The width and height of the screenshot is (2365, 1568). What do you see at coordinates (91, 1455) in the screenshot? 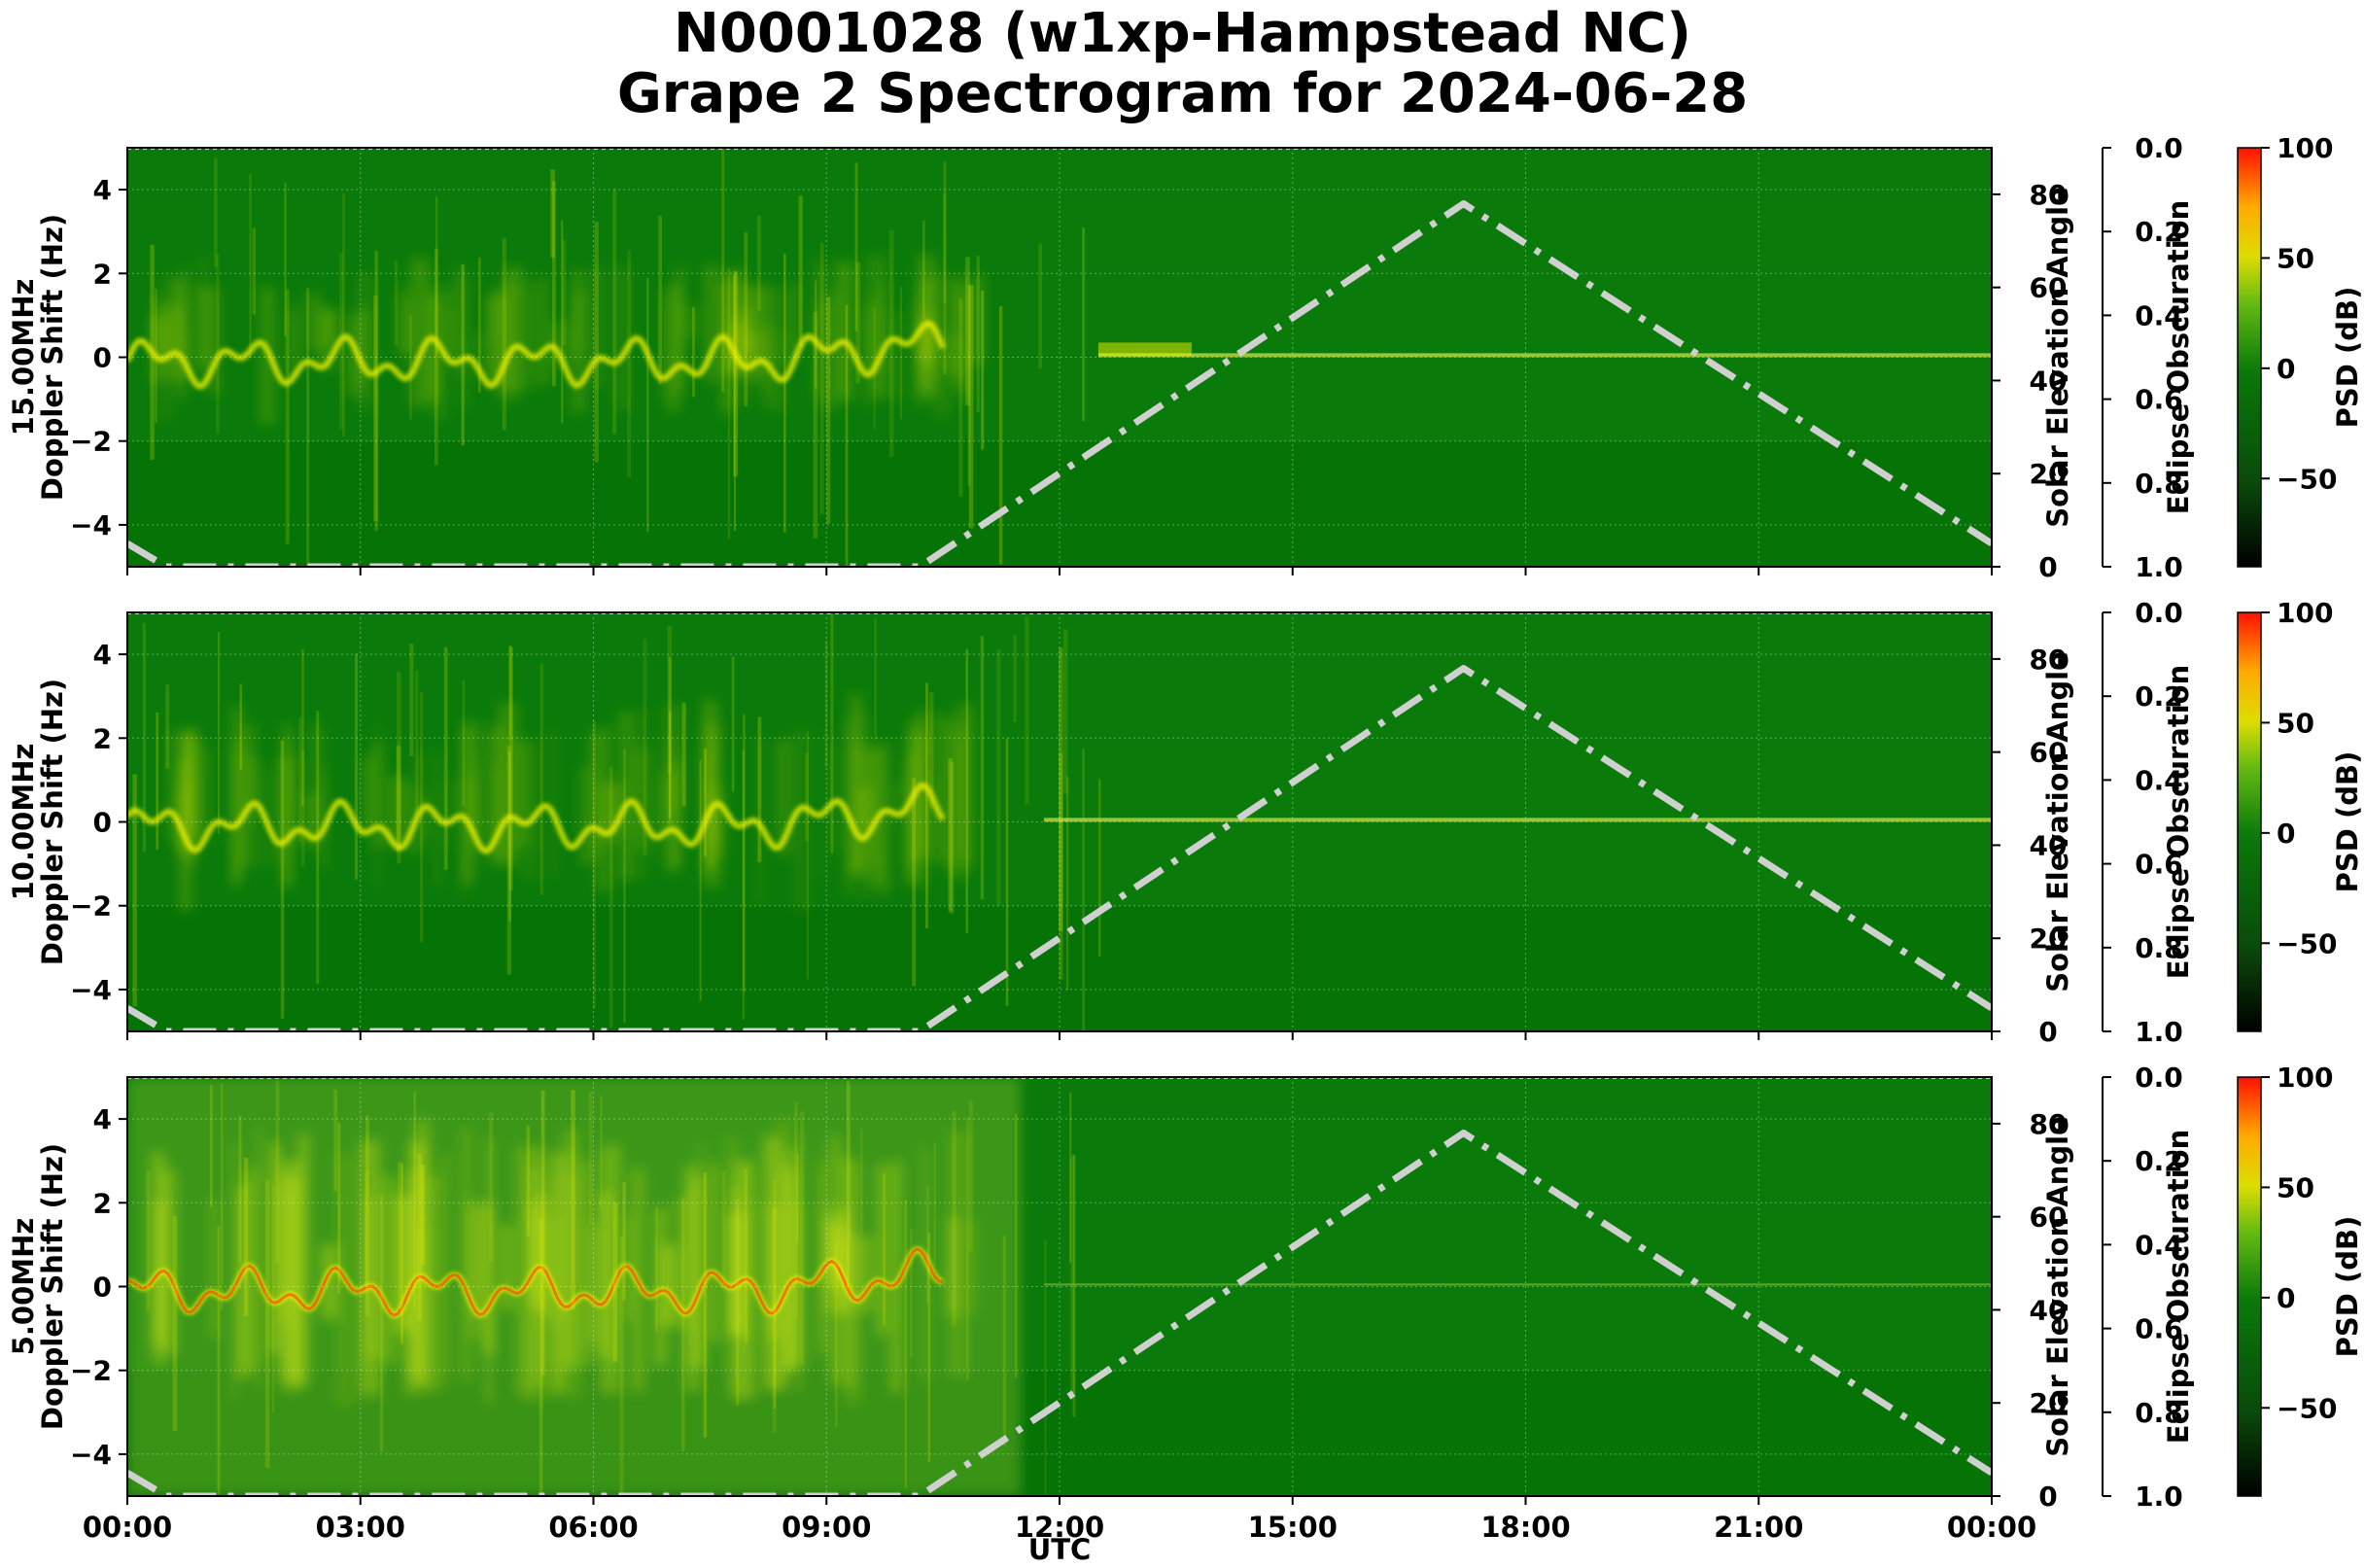
I see `y-tick-label: −4` at bounding box center [91, 1455].